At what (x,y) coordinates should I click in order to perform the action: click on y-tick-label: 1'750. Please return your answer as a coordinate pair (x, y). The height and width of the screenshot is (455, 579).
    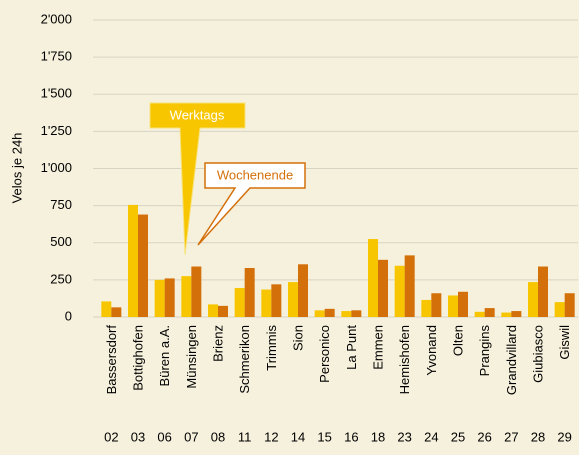
    Looking at the image, I should click on (56, 56).